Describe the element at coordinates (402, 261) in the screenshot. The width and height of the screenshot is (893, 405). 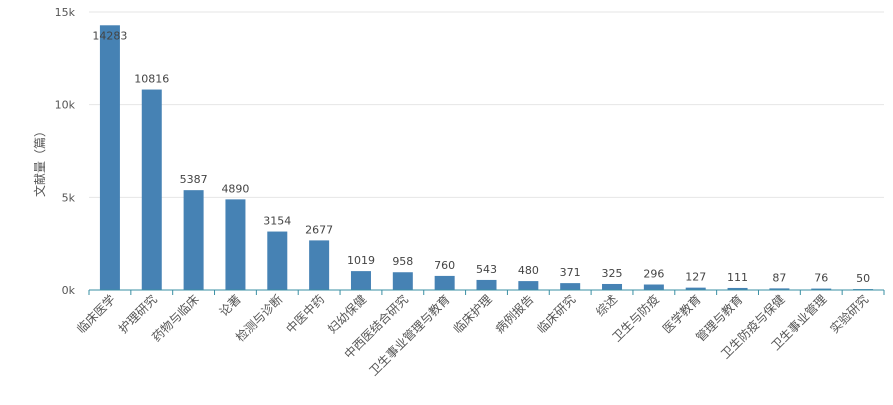
I see `bar-value-label: 958` at that location.